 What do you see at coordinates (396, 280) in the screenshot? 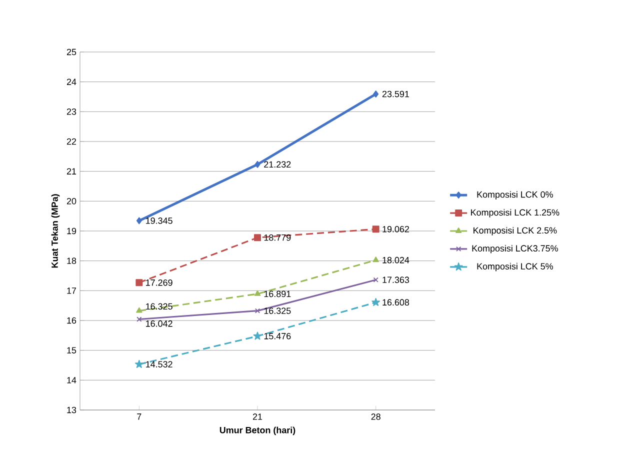
I see `data-label: 17.363` at bounding box center [396, 280].